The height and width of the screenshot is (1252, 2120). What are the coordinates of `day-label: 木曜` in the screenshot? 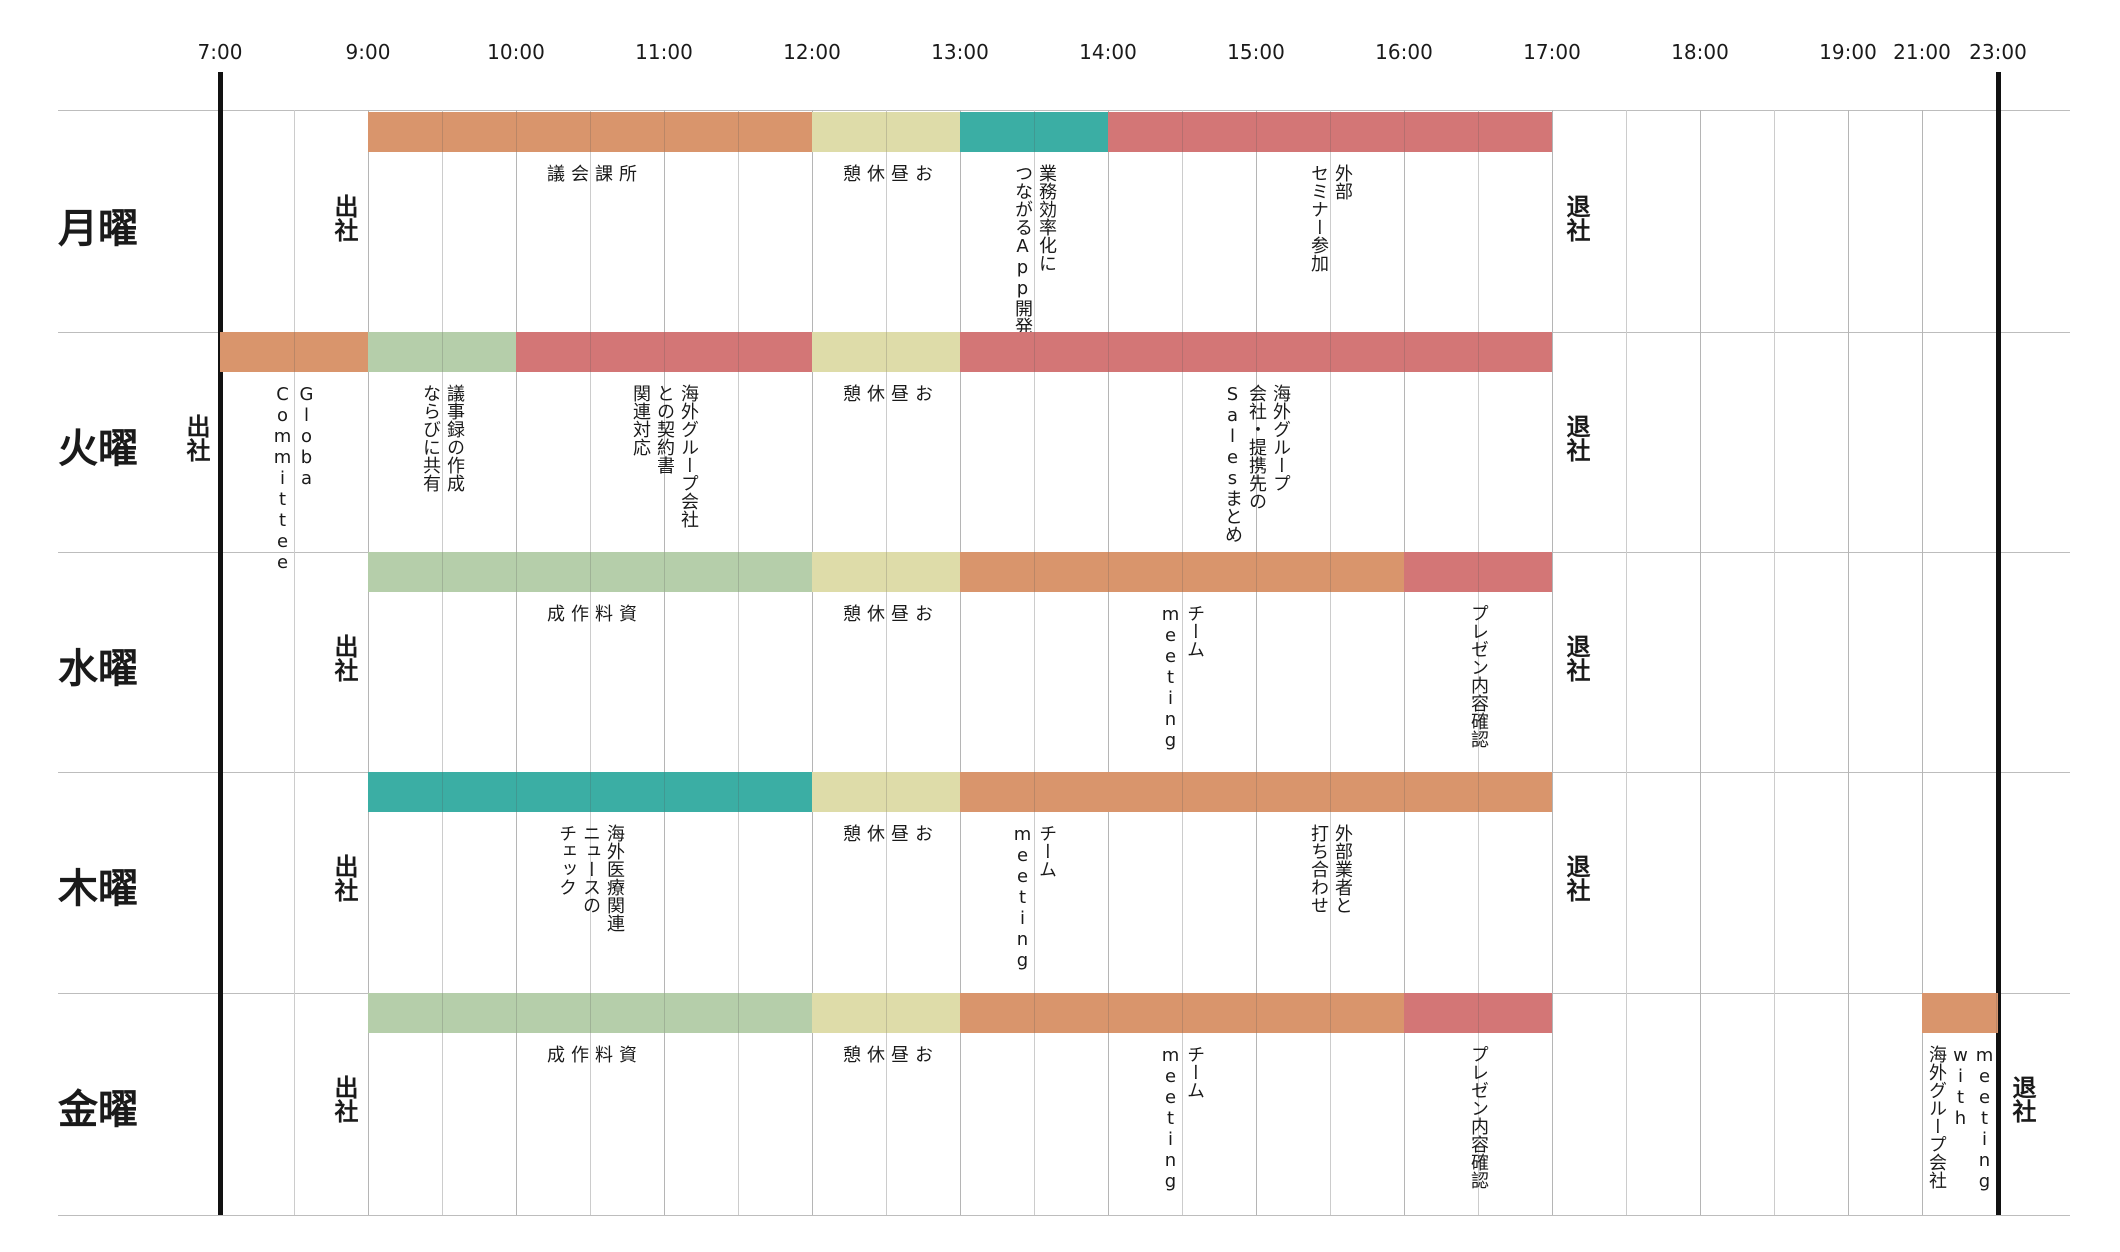 It's located at (98, 889).